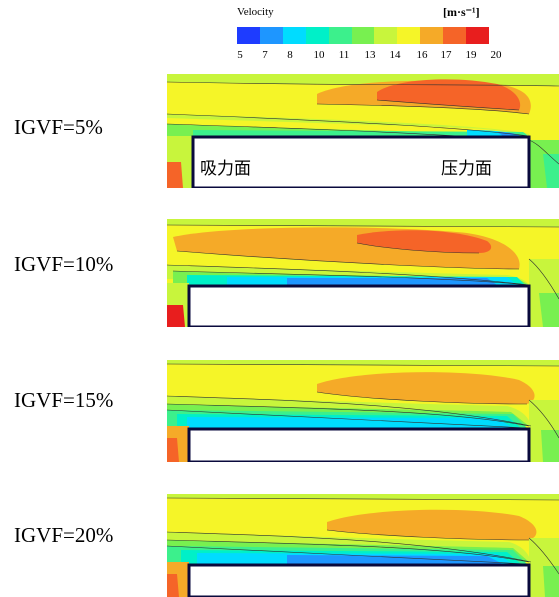 The width and height of the screenshot is (559, 597). I want to click on legend-tick: 16, so click(422, 55).